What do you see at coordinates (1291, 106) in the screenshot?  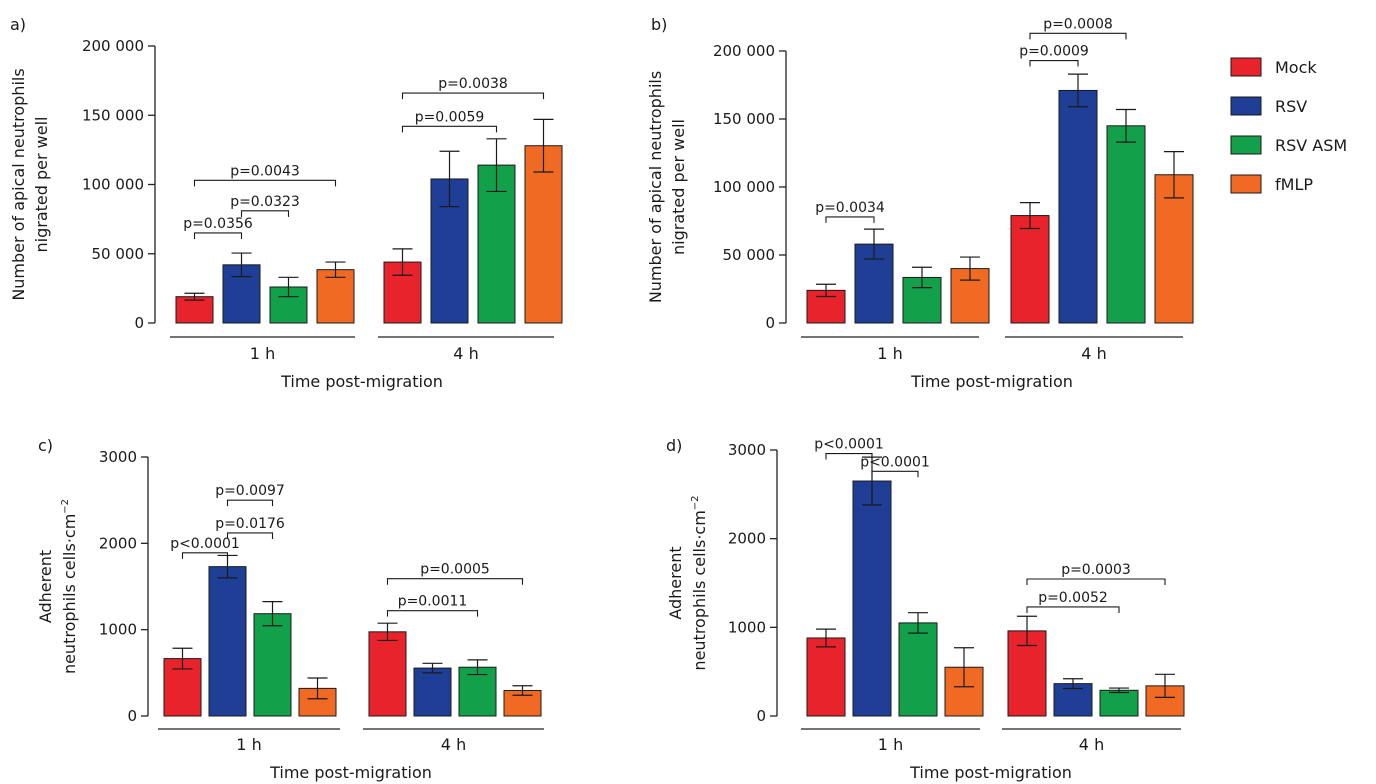 I see `legend-label: RSV` at bounding box center [1291, 106].